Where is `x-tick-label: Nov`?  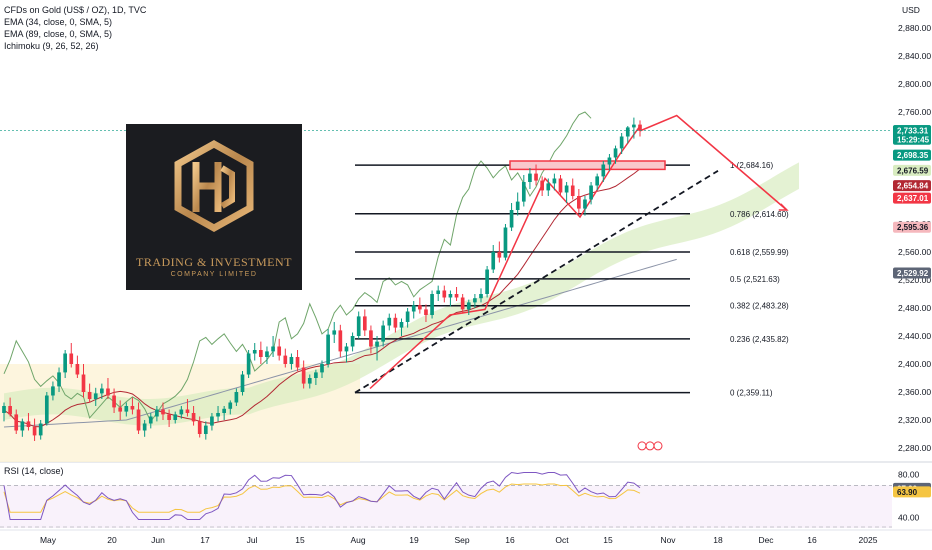 x-tick-label: Nov is located at coordinates (668, 540).